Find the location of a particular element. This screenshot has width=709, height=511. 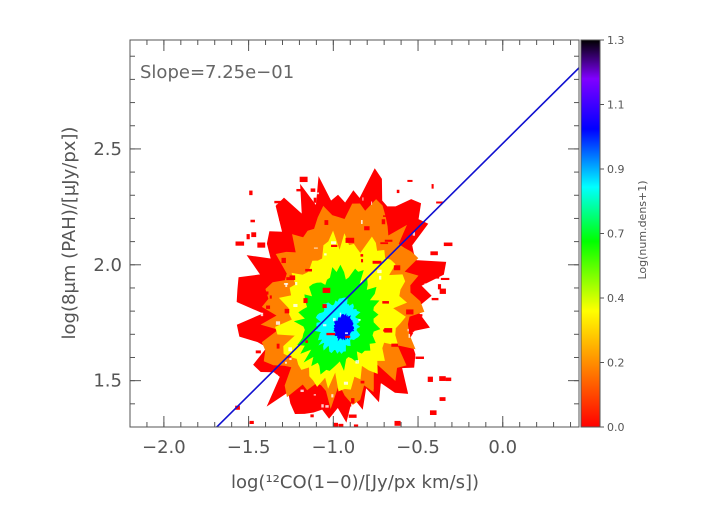

colorbar-tick-label: 0.9 is located at coordinates (616, 169).